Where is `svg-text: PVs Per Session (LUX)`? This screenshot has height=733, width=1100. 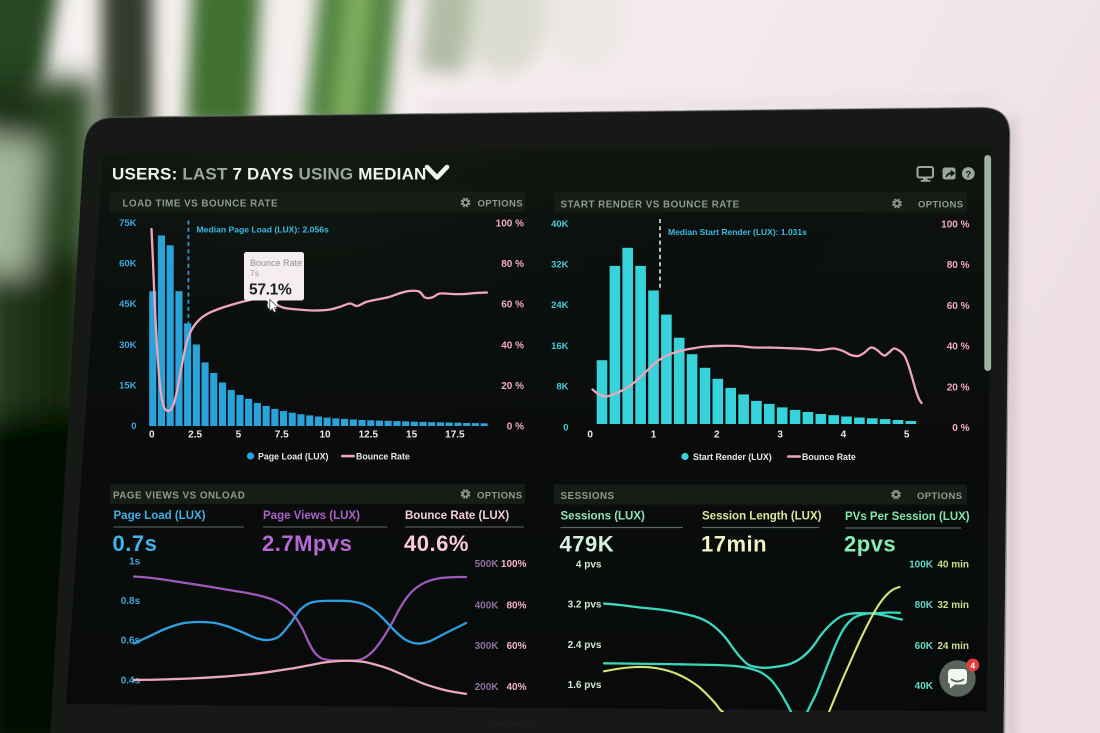 svg-text: PVs Per Session (LUX) is located at coordinates (907, 517).